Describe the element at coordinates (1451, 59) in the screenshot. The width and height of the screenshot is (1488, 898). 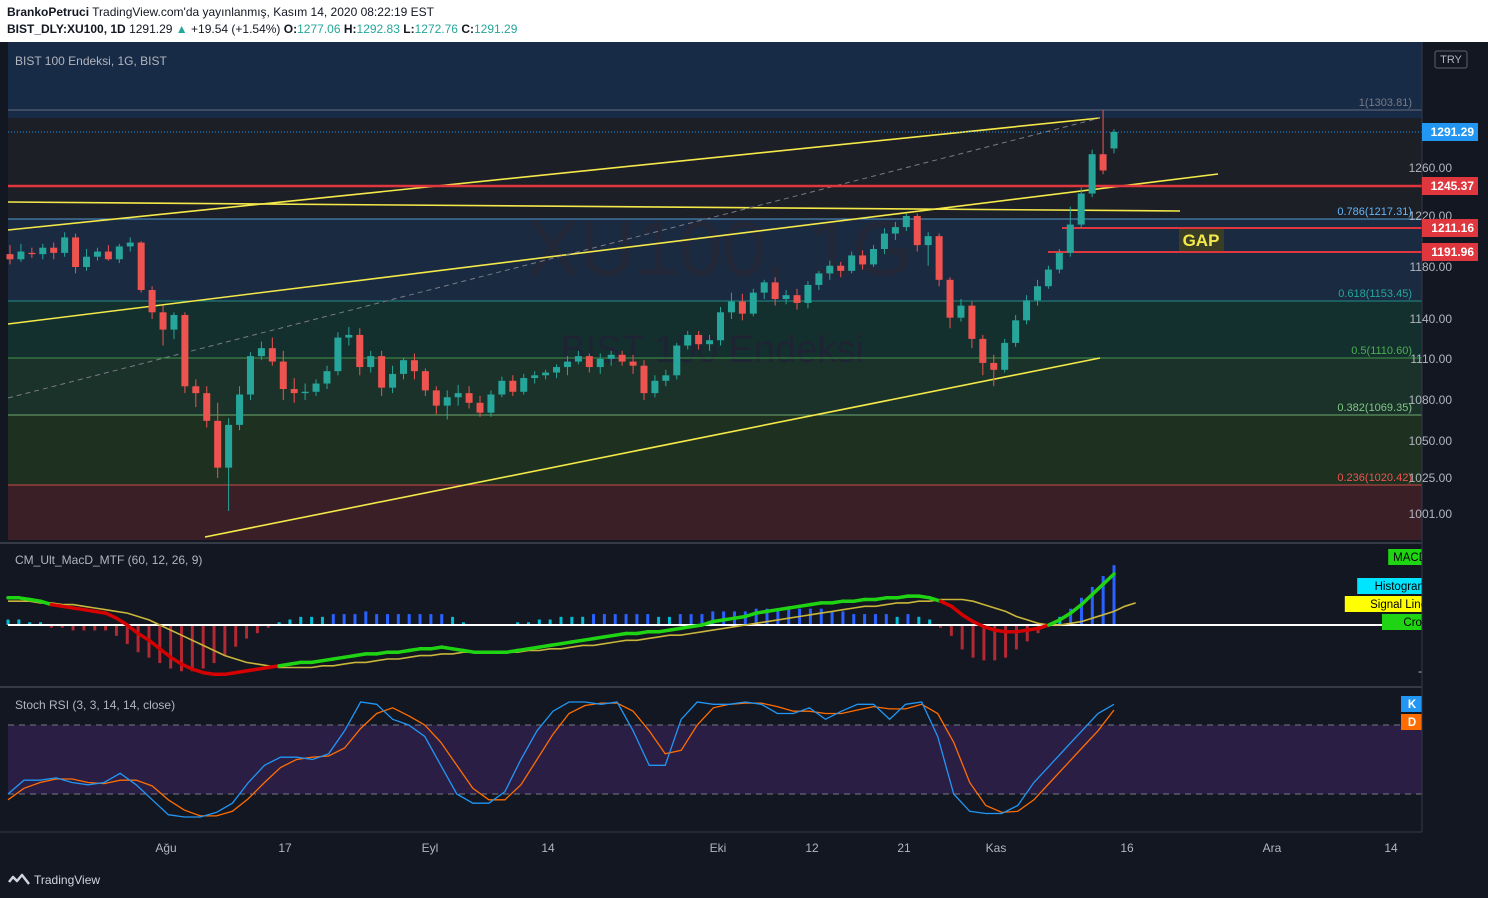
I see `currency-badge` at that location.